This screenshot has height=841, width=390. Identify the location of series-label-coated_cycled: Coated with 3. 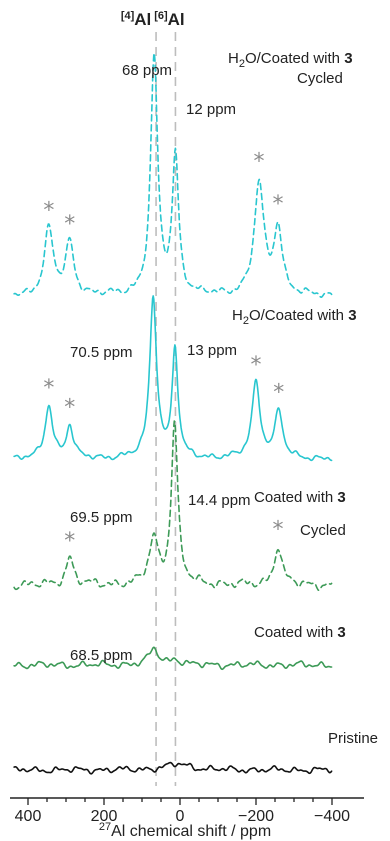
(300, 497).